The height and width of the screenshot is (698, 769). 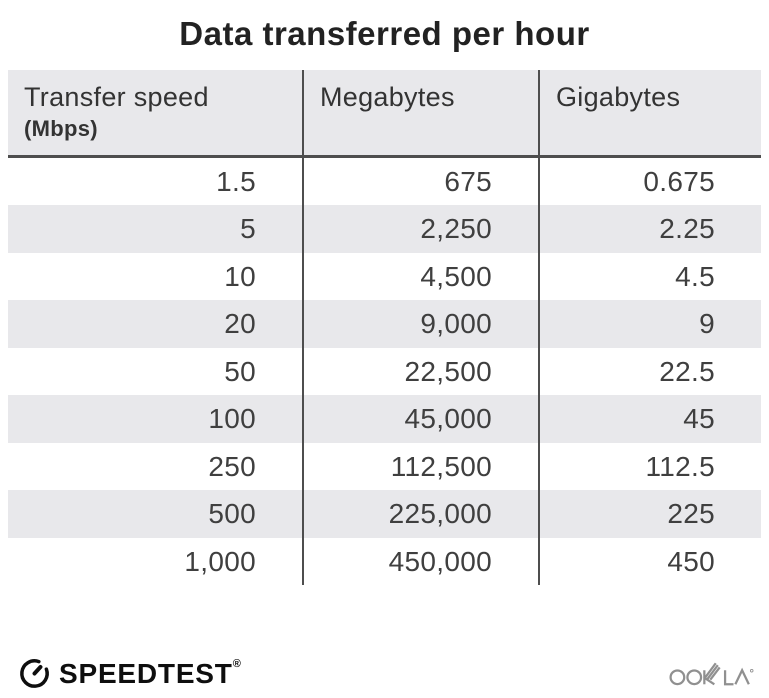 I want to click on table-row: 5 2,250 2.25, so click(x=384, y=229).